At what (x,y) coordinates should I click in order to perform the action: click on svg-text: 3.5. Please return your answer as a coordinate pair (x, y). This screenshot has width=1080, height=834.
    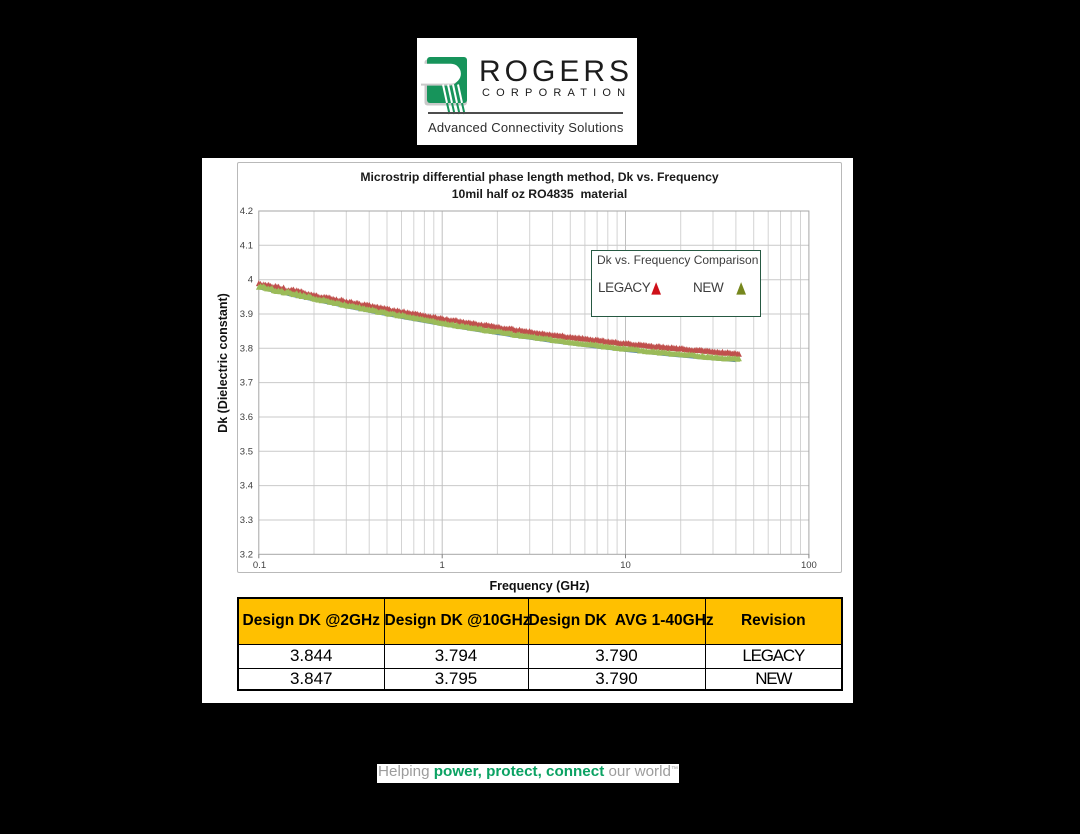
    Looking at the image, I should click on (246, 451).